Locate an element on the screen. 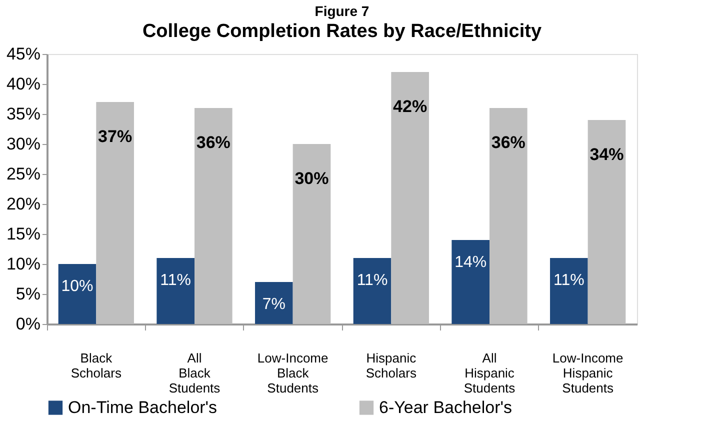 The width and height of the screenshot is (713, 440). data-label: 30% is located at coordinates (311, 178).